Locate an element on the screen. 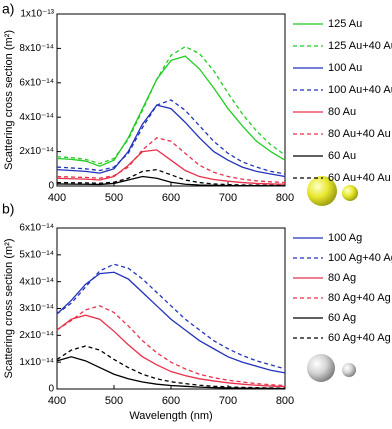  y-tick-label: 3x10⁻¹⁴ is located at coordinates (36, 308).